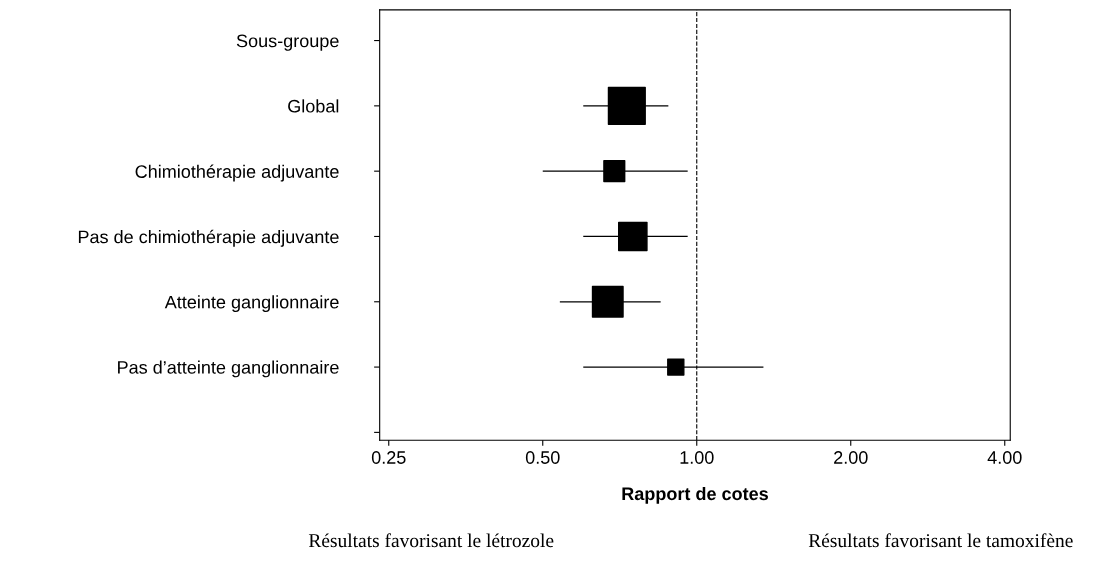 The image size is (1120, 580). What do you see at coordinates (313, 106) in the screenshot?
I see `y-tick-label: Global` at bounding box center [313, 106].